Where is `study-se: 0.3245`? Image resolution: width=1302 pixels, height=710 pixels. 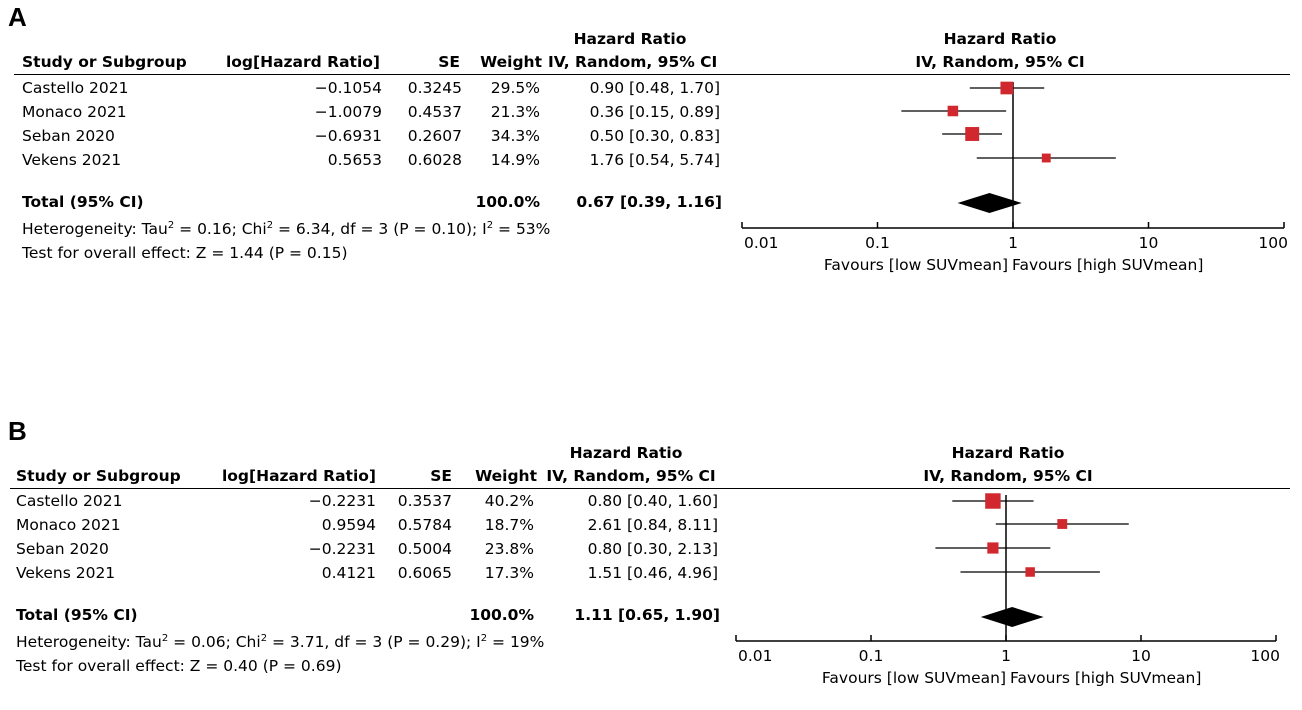
study-se: 0.3245 is located at coordinates (434, 88).